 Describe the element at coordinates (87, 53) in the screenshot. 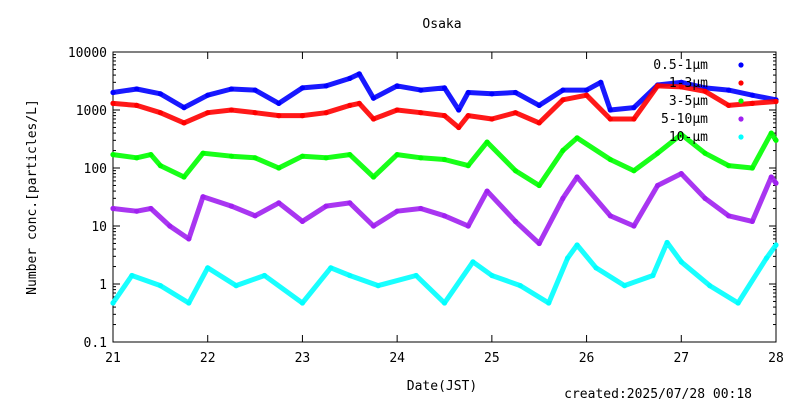

I see `y-tick-label: 10000` at that location.